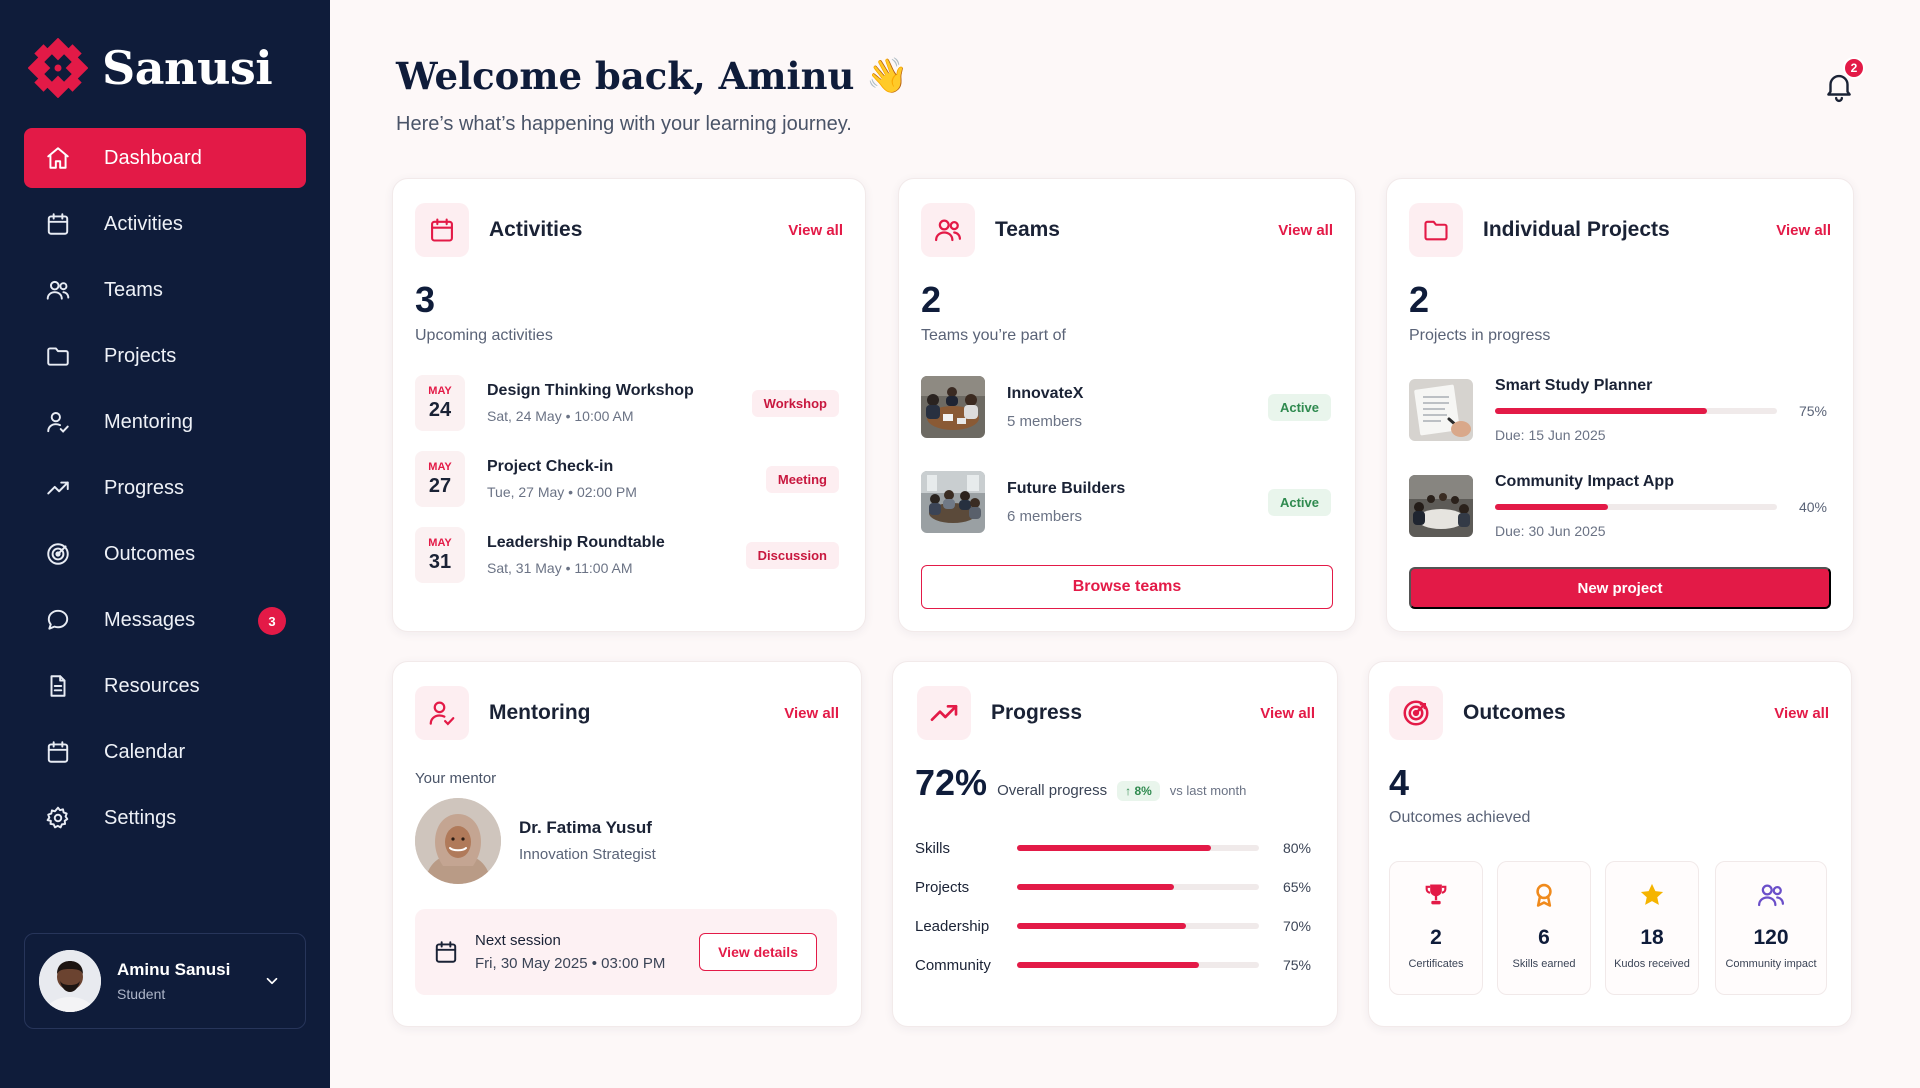 Image resolution: width=1920 pixels, height=1088 pixels. Describe the element at coordinates (165, 422) in the screenshot. I see `sidebar-item-mentoring: Mentoring` at that location.